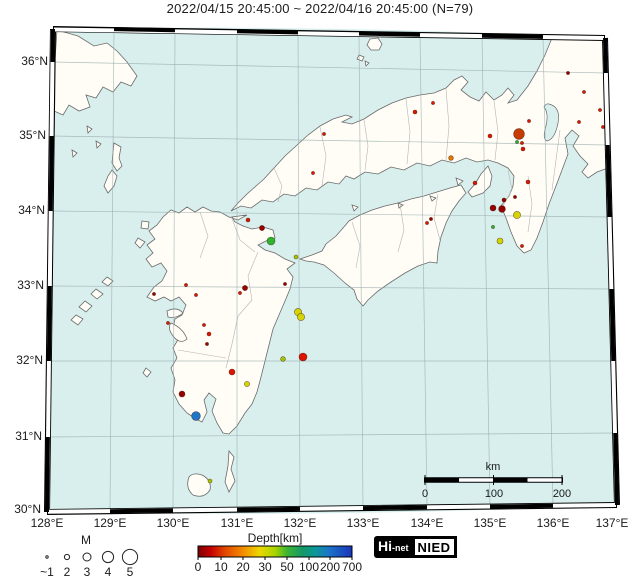 The width and height of the screenshot is (640, 579). What do you see at coordinates (67, 572) in the screenshot?
I see `magnitude-tick: 2` at bounding box center [67, 572].